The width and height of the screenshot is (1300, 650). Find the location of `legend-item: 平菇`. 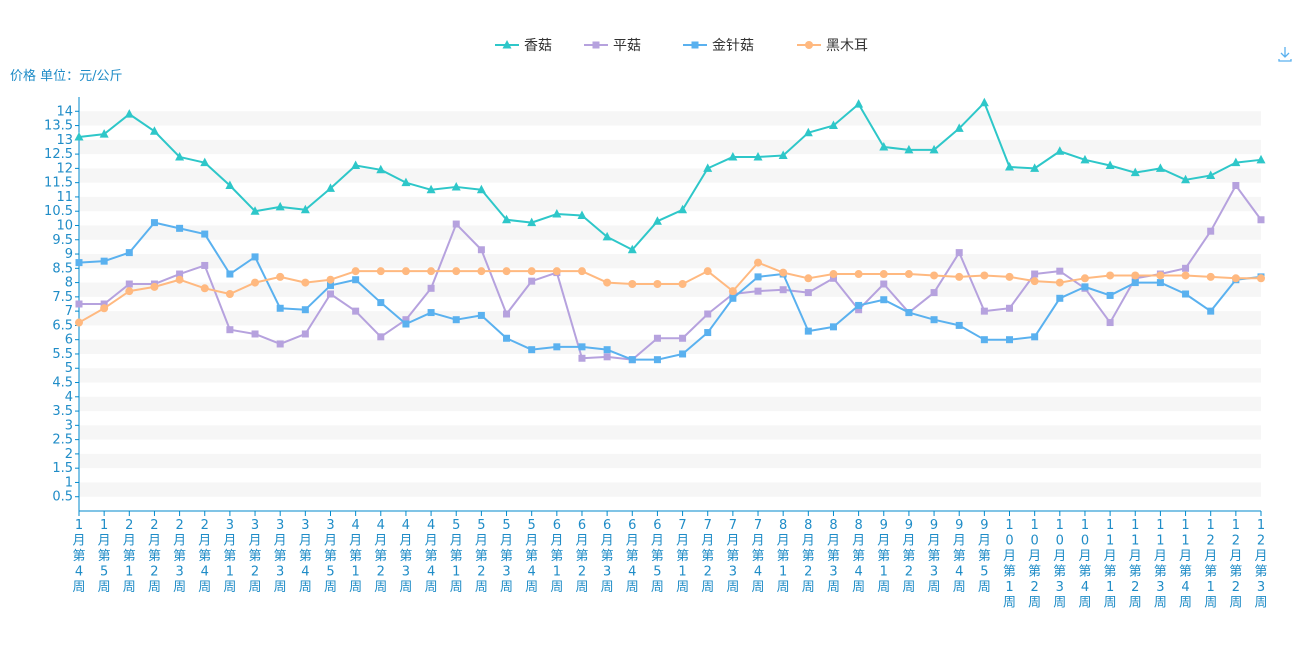

legend-item: 平菇 is located at coordinates (612, 46).